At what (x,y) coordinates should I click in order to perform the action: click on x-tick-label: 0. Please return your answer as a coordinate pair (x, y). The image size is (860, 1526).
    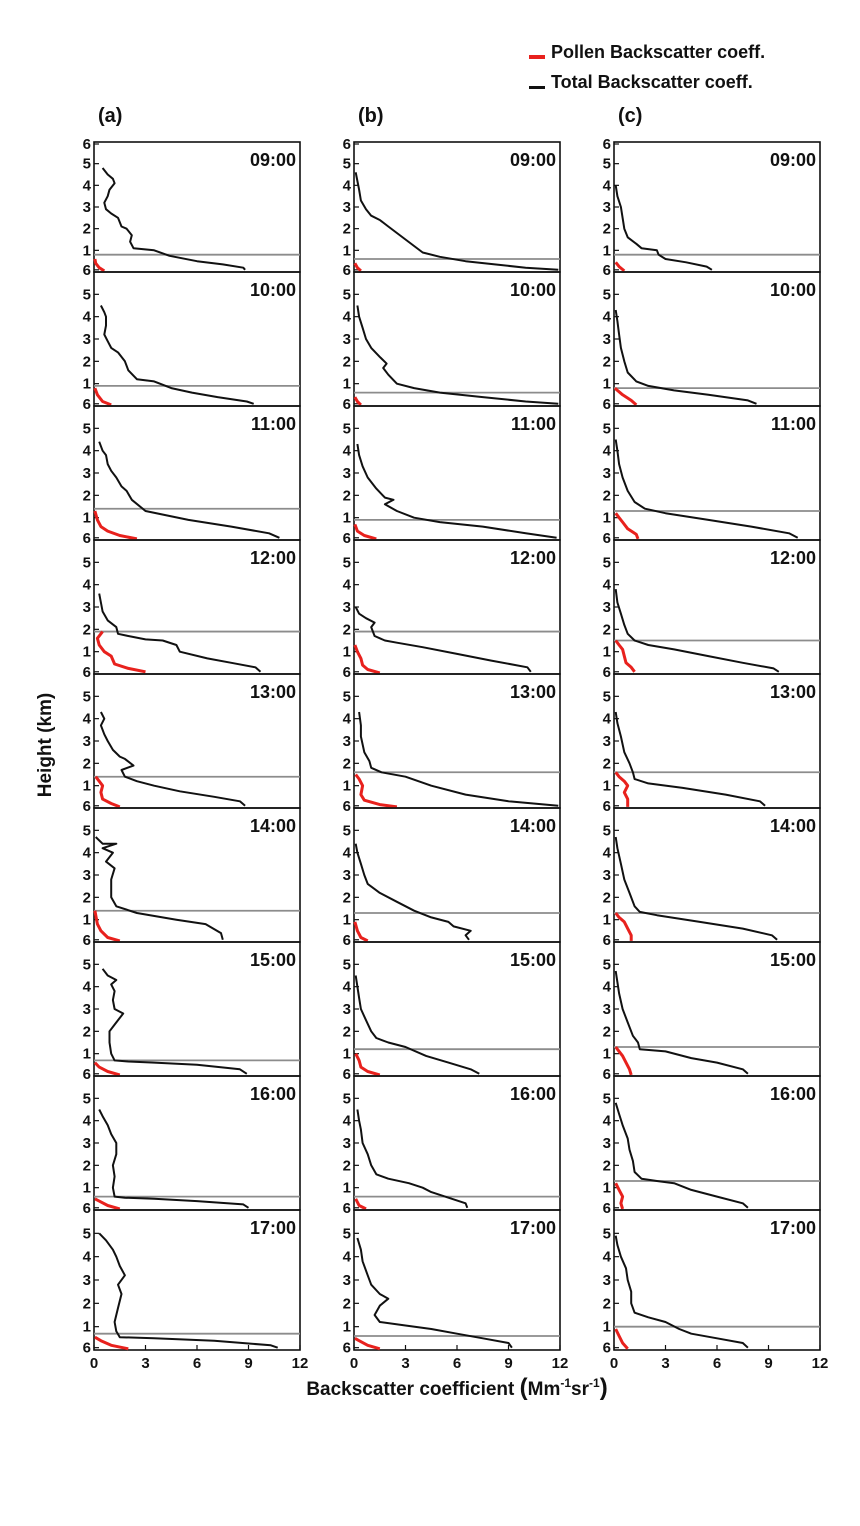
    Looking at the image, I should click on (354, 1363).